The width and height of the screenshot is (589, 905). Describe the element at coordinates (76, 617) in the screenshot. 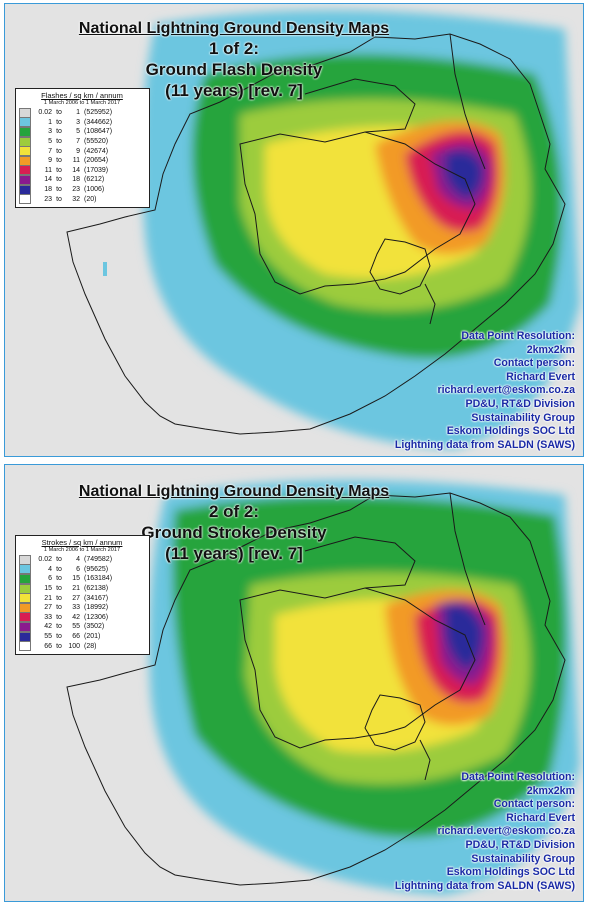

I see `legend-range-high: 42` at that location.